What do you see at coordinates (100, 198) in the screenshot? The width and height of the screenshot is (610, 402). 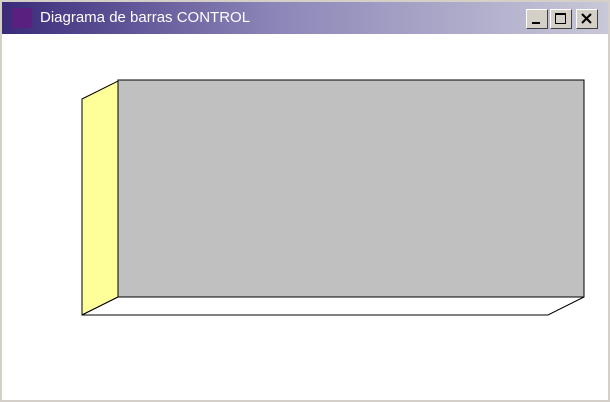 I see `left-wall` at bounding box center [100, 198].